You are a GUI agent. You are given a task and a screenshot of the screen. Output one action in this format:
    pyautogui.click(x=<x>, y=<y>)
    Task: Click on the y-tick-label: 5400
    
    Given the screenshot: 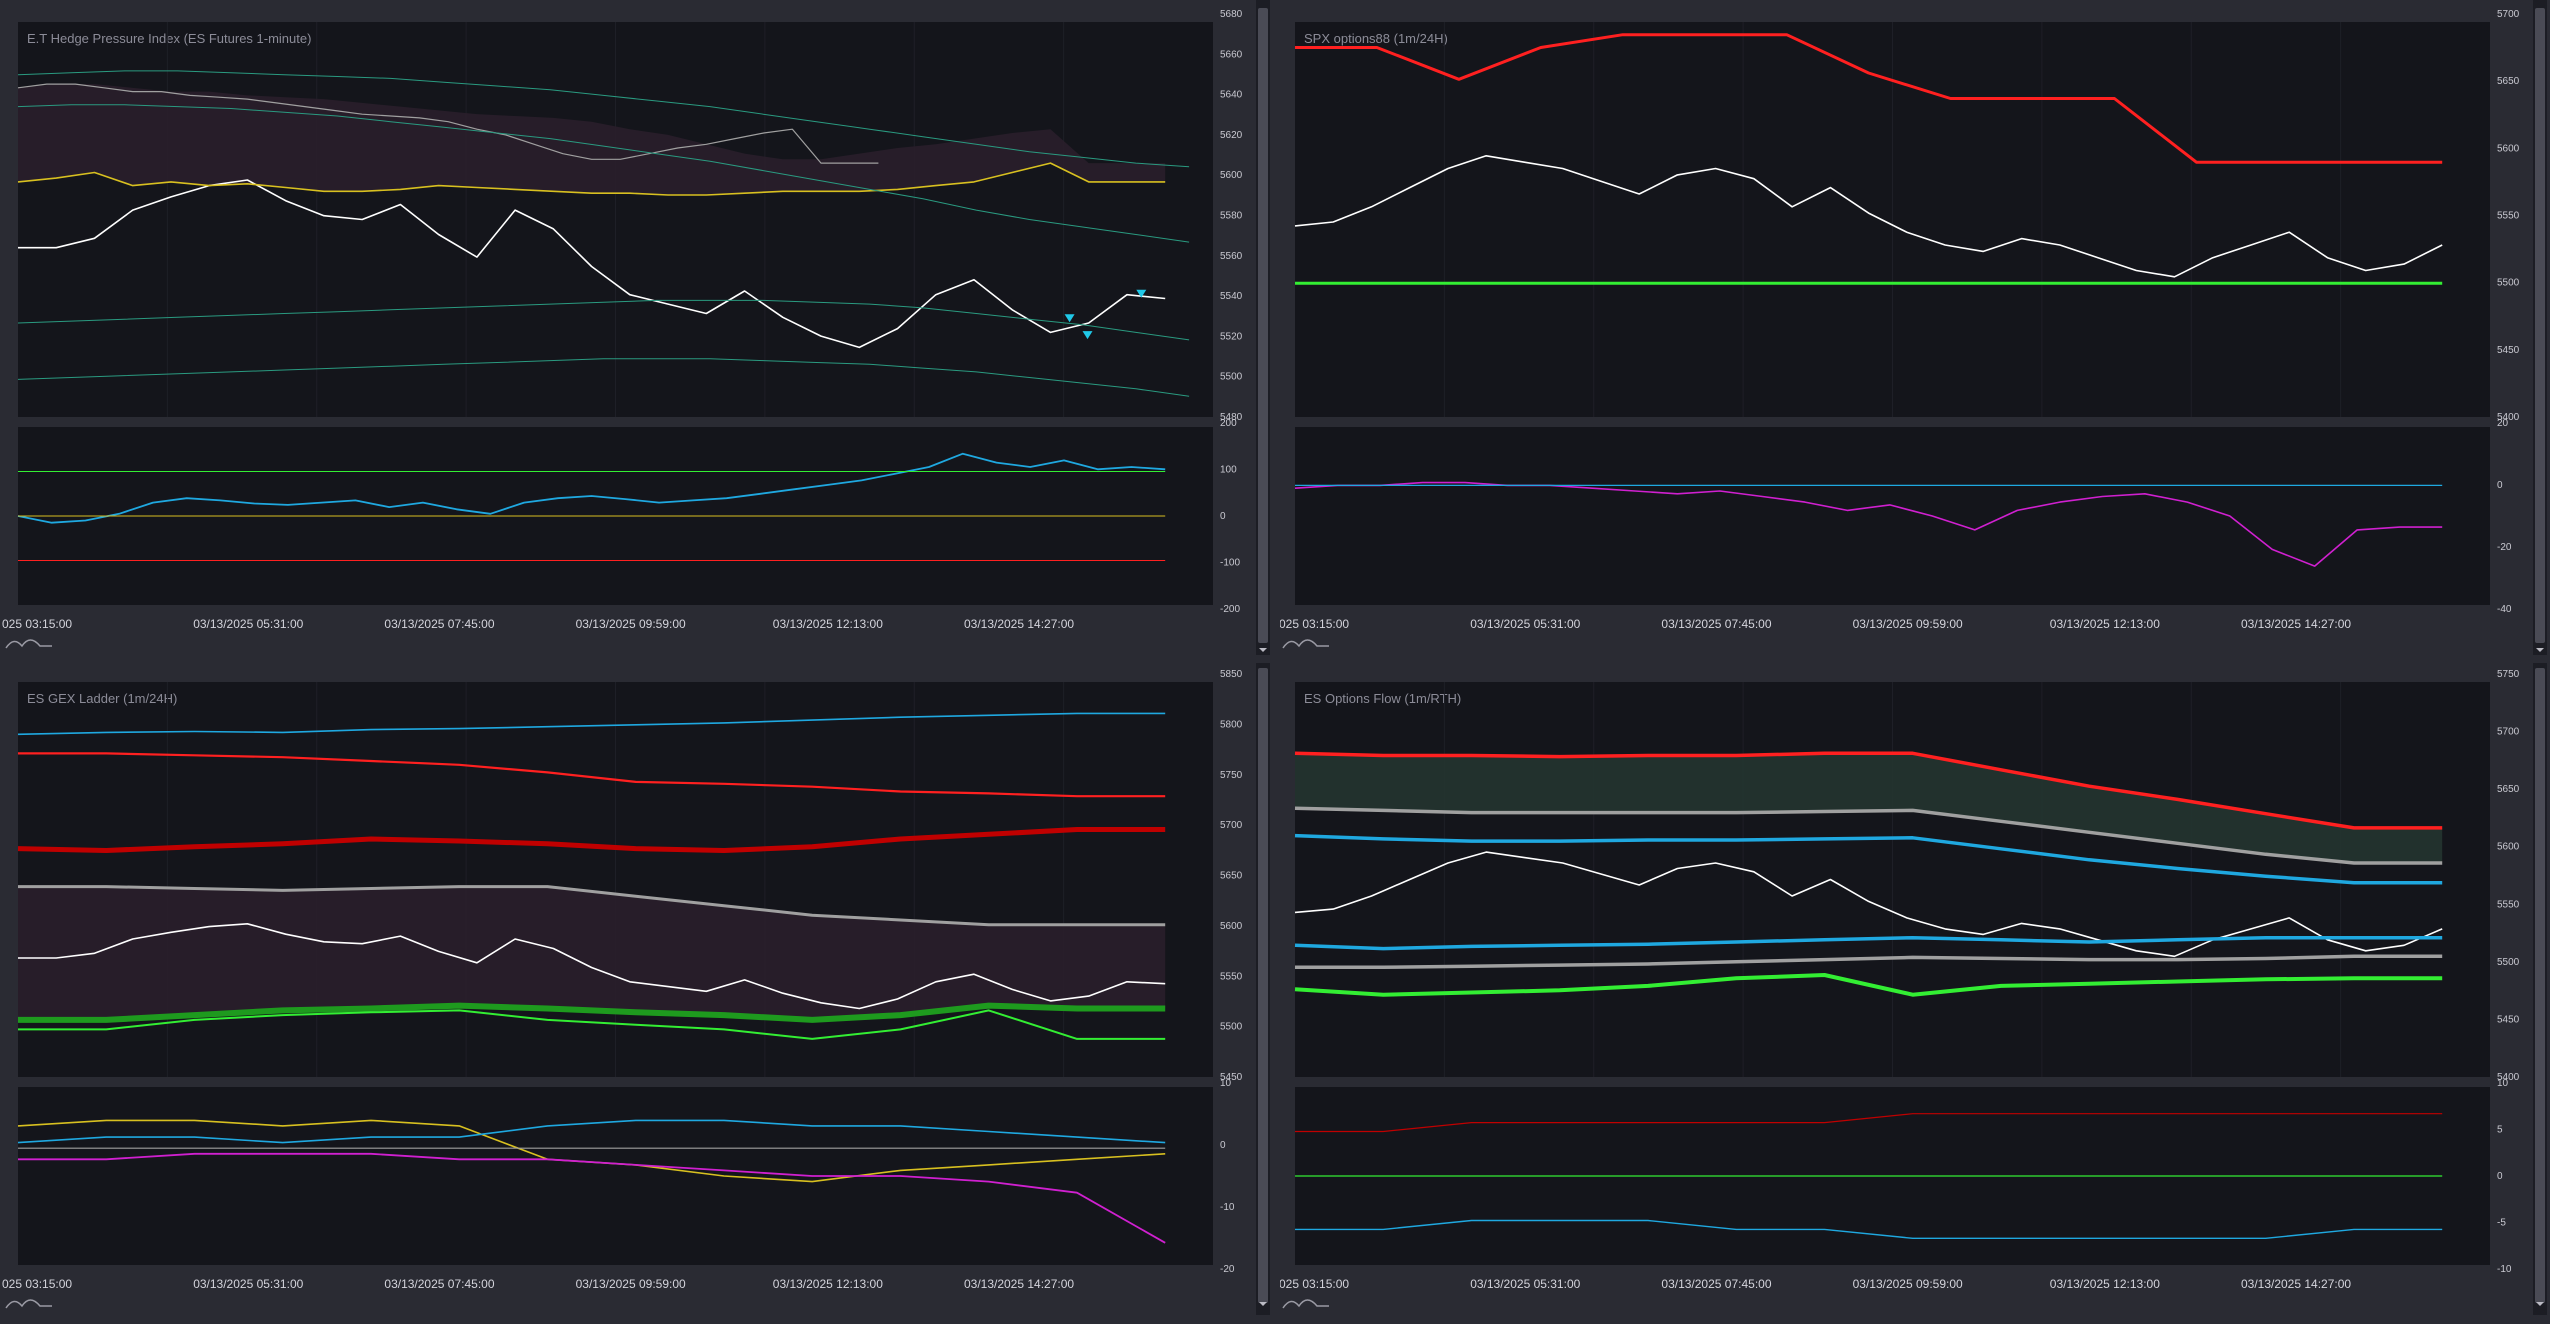 What is the action you would take?
    pyautogui.click(x=2508, y=1077)
    